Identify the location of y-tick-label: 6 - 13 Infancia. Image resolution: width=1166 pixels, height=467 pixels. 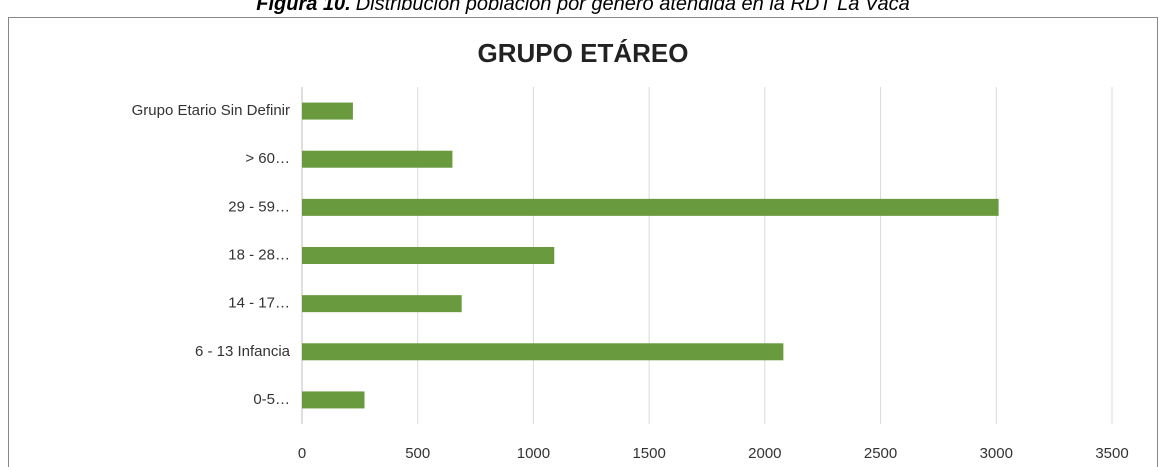
(243, 351).